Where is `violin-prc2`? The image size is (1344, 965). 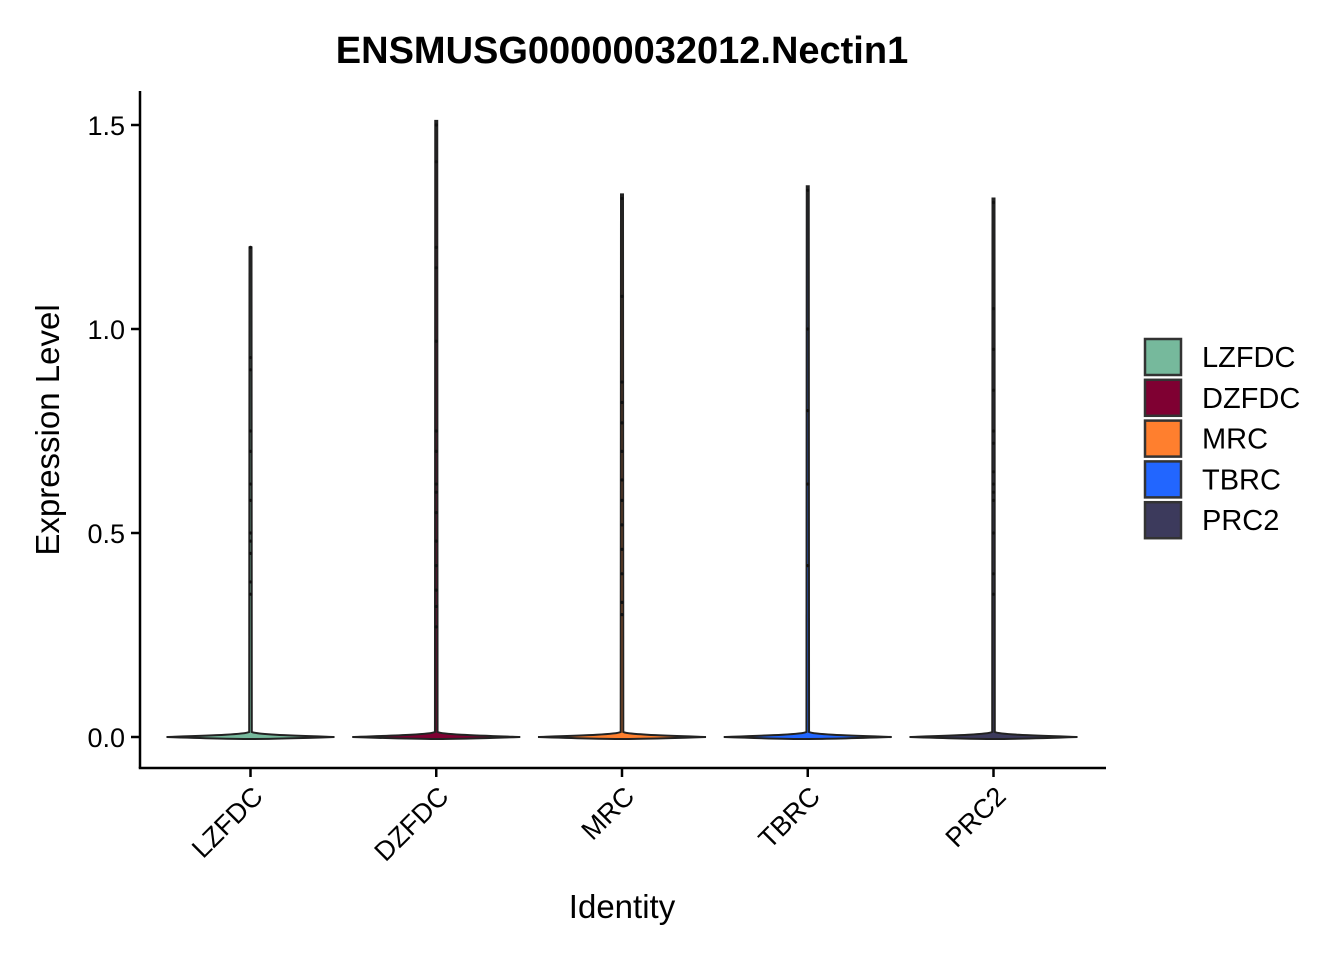 violin-prc2 is located at coordinates (993, 469).